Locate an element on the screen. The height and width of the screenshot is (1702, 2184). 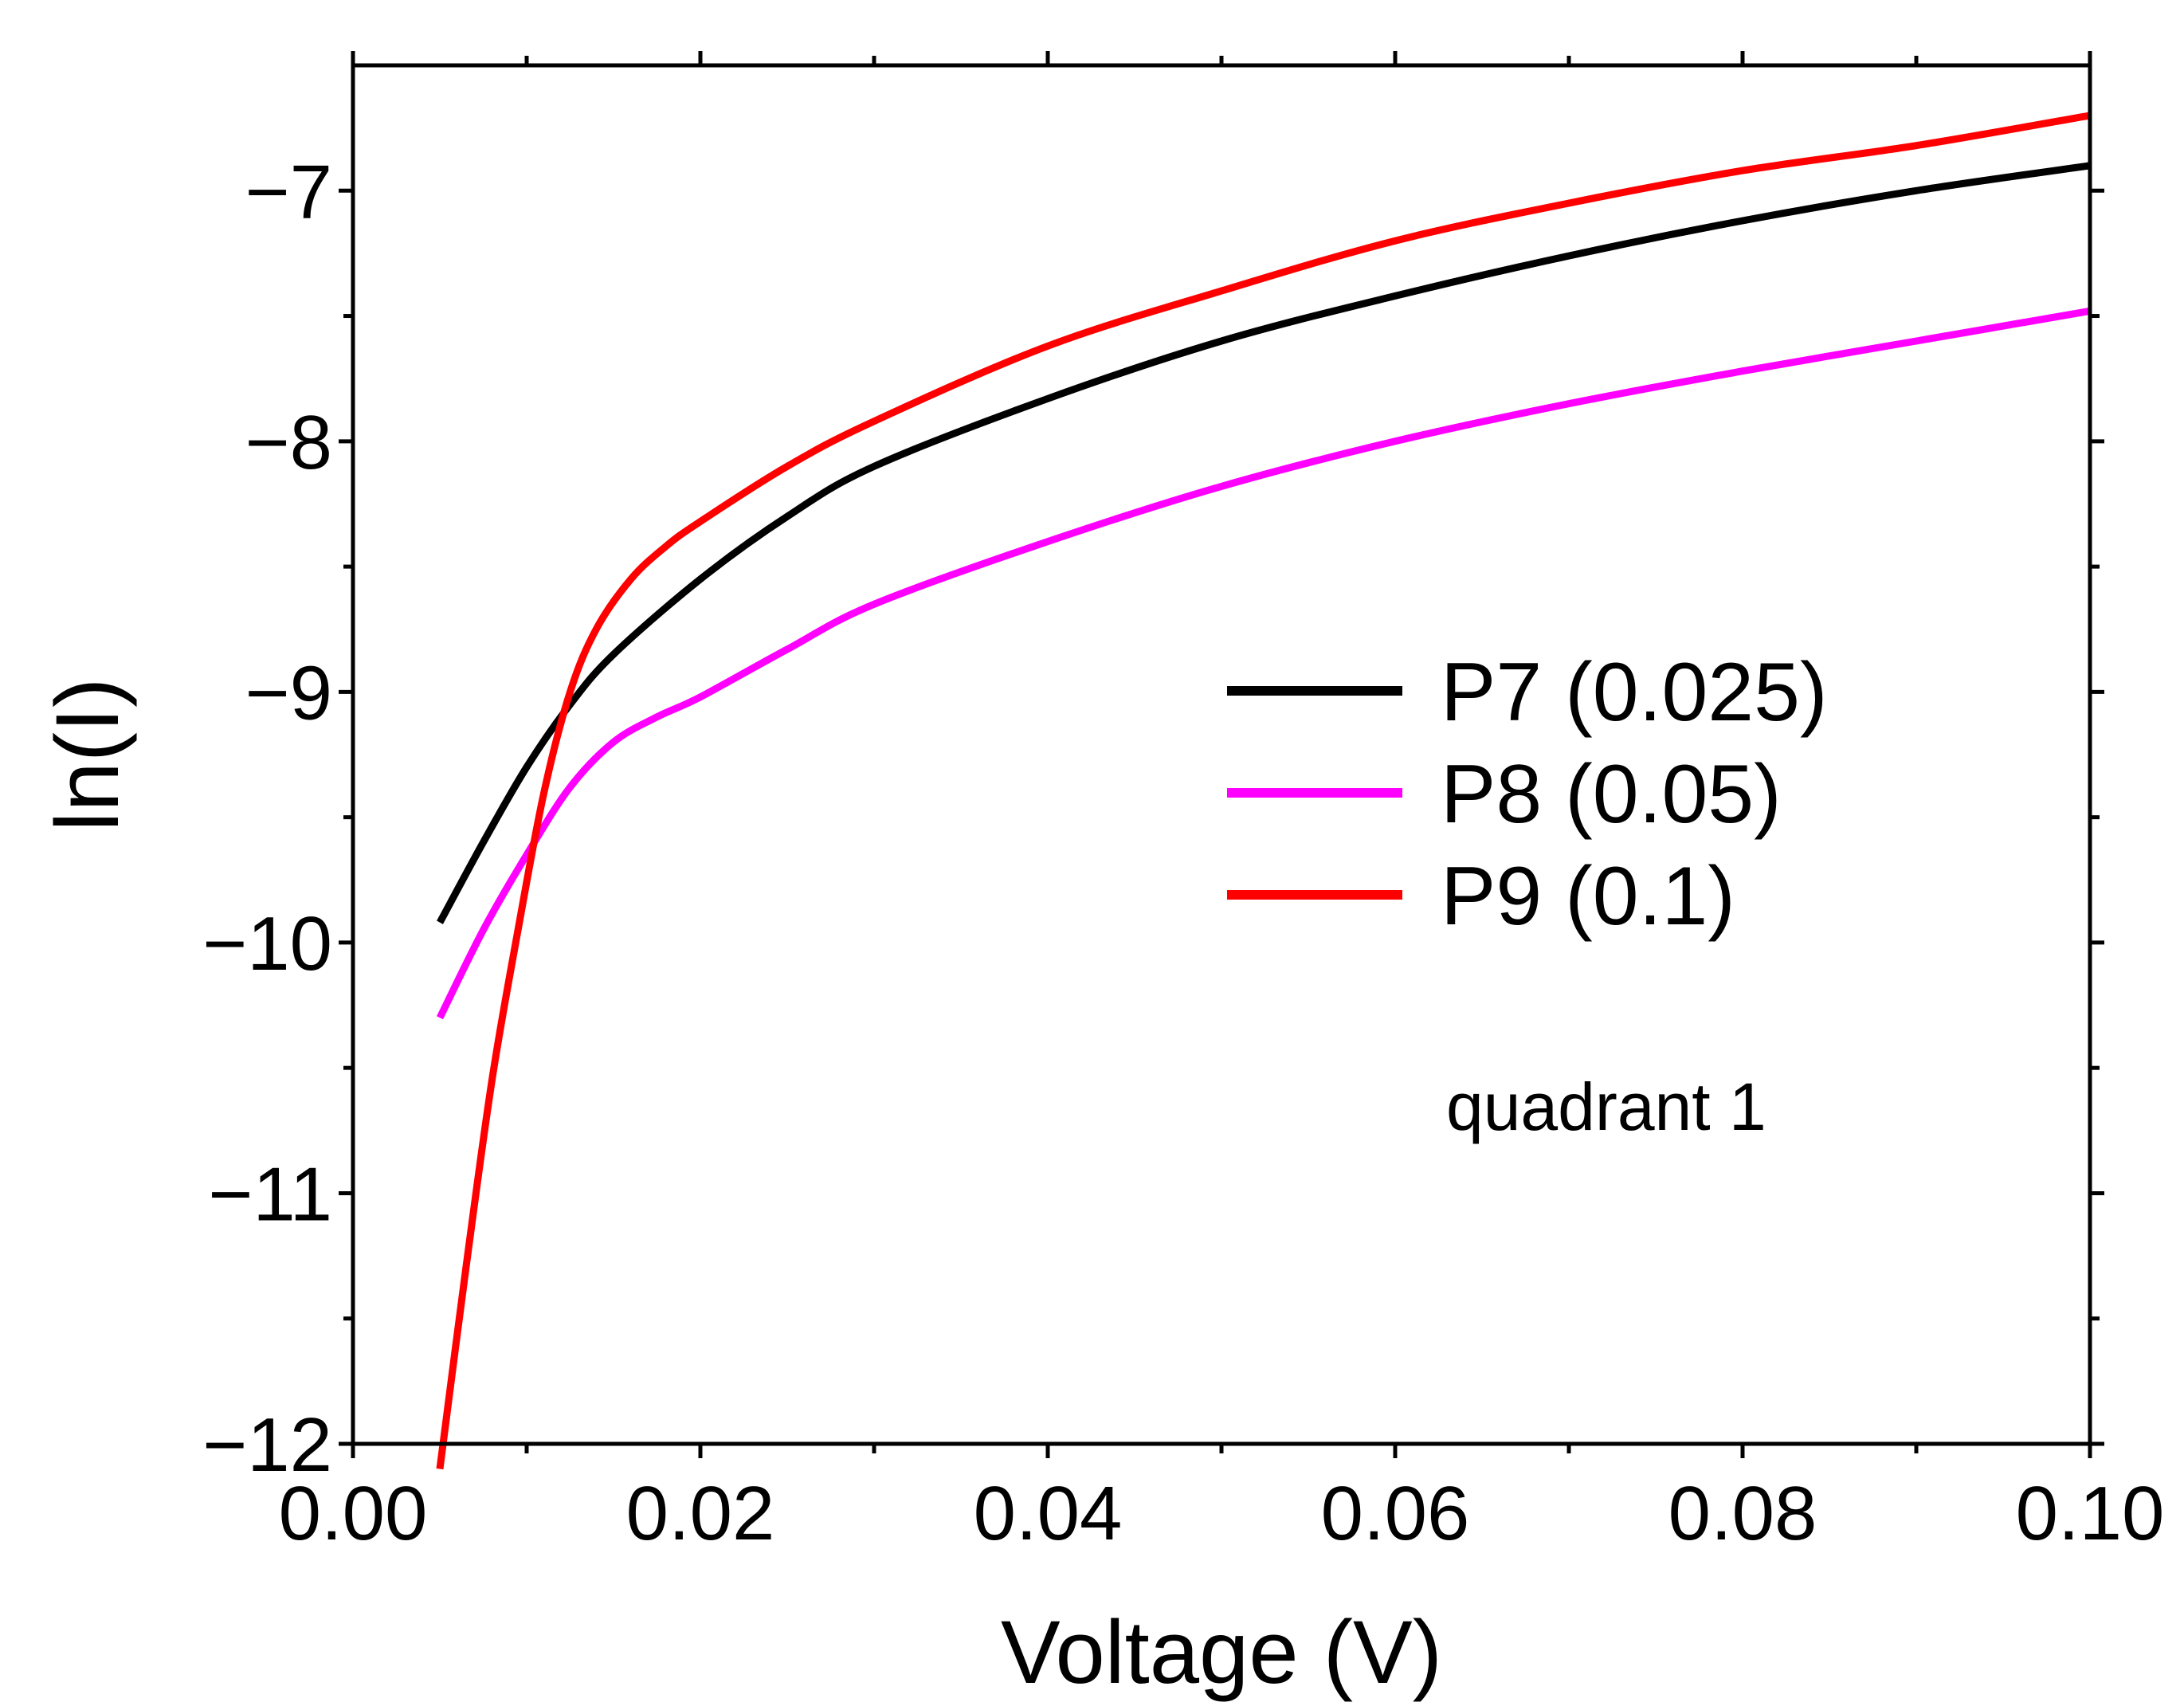
x-tick-label: 0.10 is located at coordinates (2090, 1513).